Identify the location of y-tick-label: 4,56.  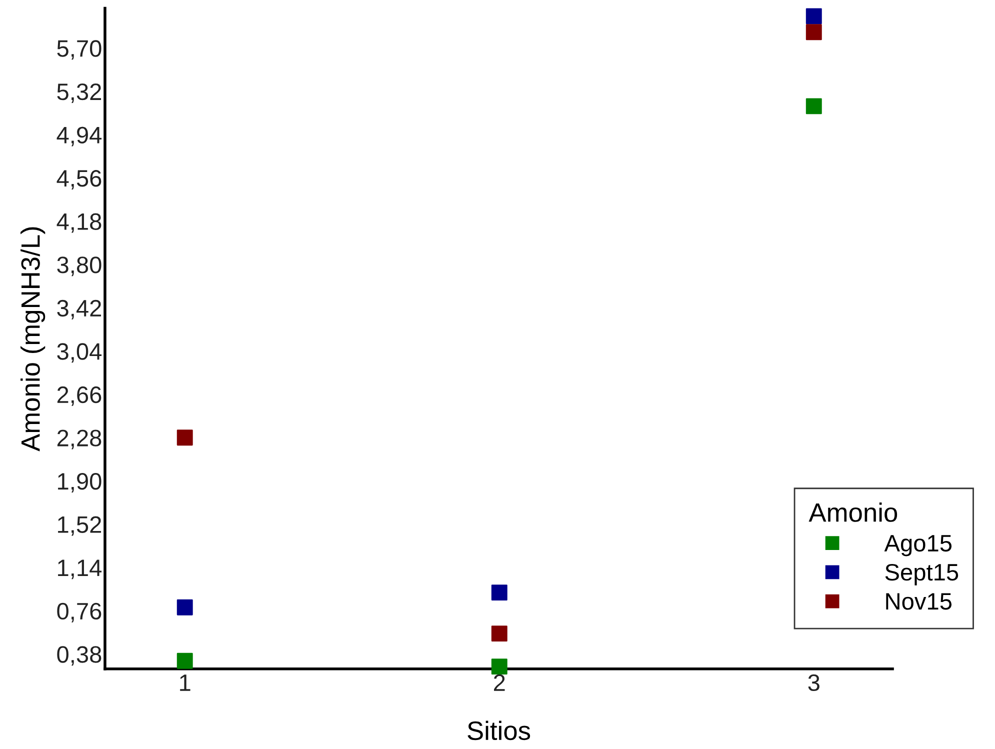
(79, 180).